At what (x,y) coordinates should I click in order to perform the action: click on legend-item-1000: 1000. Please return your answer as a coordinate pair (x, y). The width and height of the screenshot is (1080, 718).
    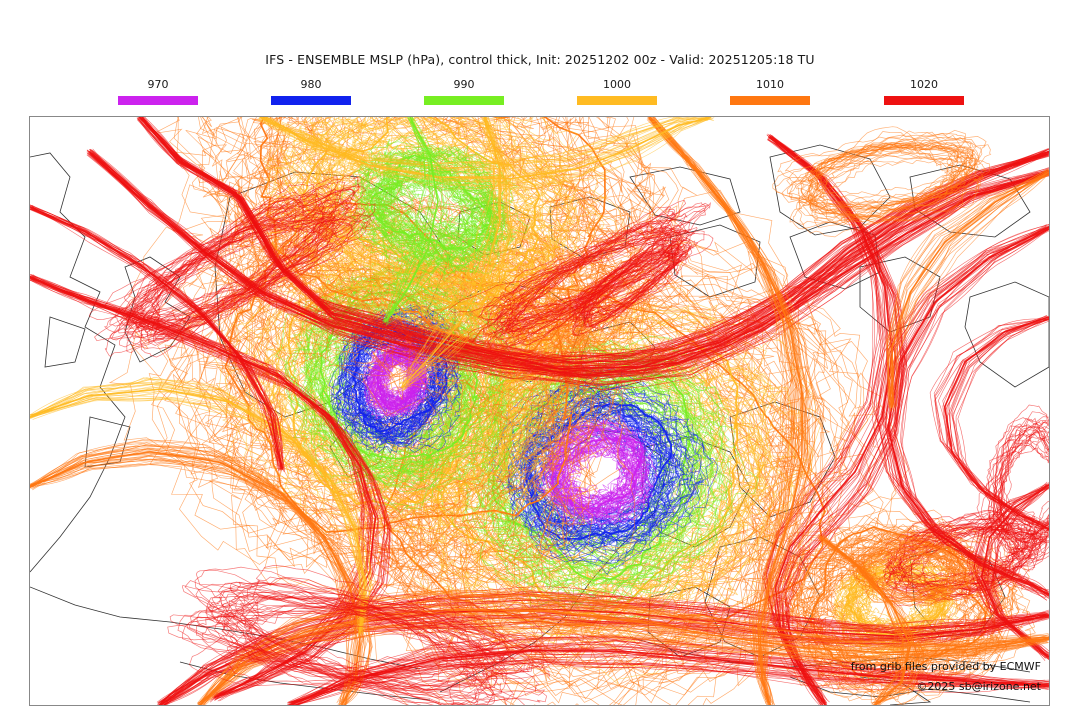
    Looking at the image, I should click on (617, 91).